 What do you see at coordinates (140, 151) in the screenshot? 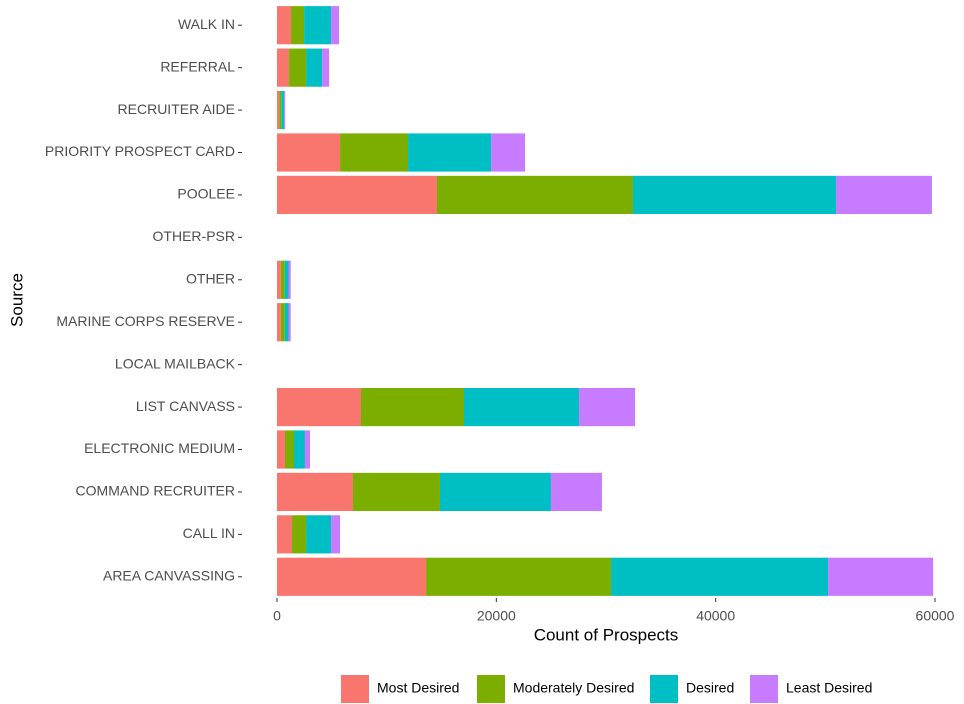
I see `y-tick-label: PRIORITY PROSPECT CARD` at bounding box center [140, 151].